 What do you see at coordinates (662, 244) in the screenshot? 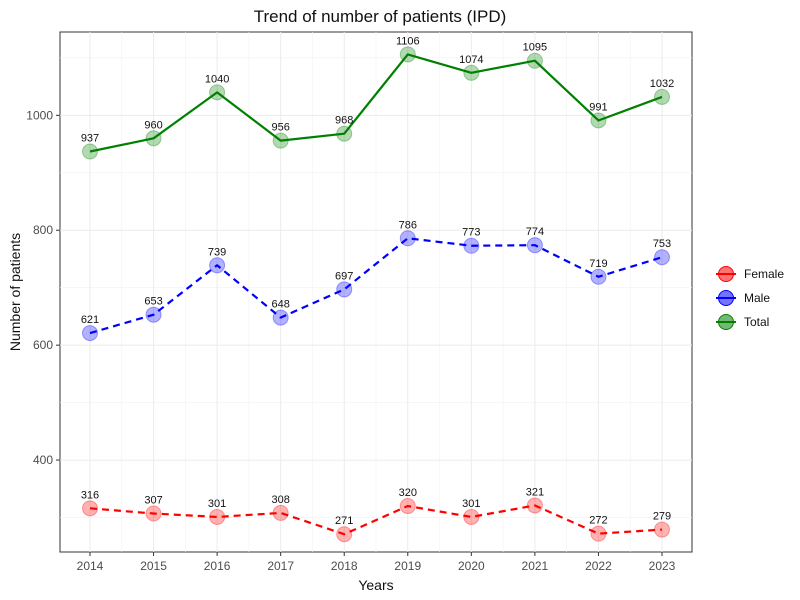
I see `data-label-male: 753` at bounding box center [662, 244].